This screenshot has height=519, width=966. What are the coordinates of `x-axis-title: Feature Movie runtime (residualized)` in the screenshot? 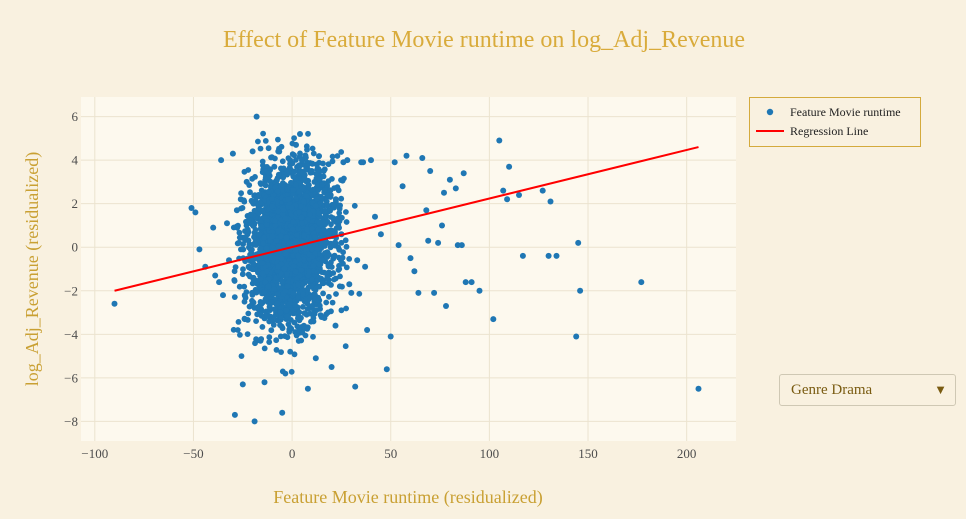 It's located at (407, 497).